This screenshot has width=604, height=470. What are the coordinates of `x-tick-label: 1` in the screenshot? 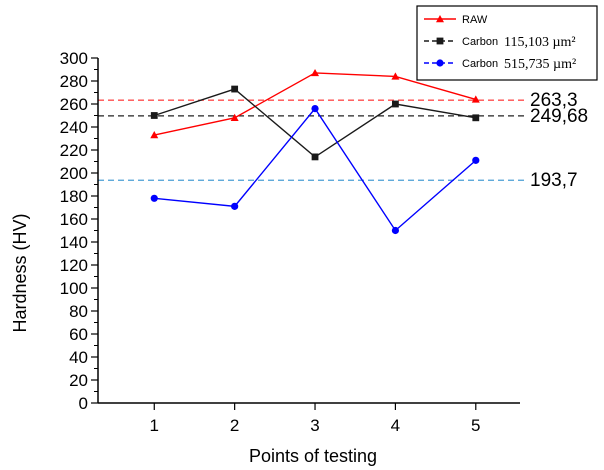 It's located at (154, 425).